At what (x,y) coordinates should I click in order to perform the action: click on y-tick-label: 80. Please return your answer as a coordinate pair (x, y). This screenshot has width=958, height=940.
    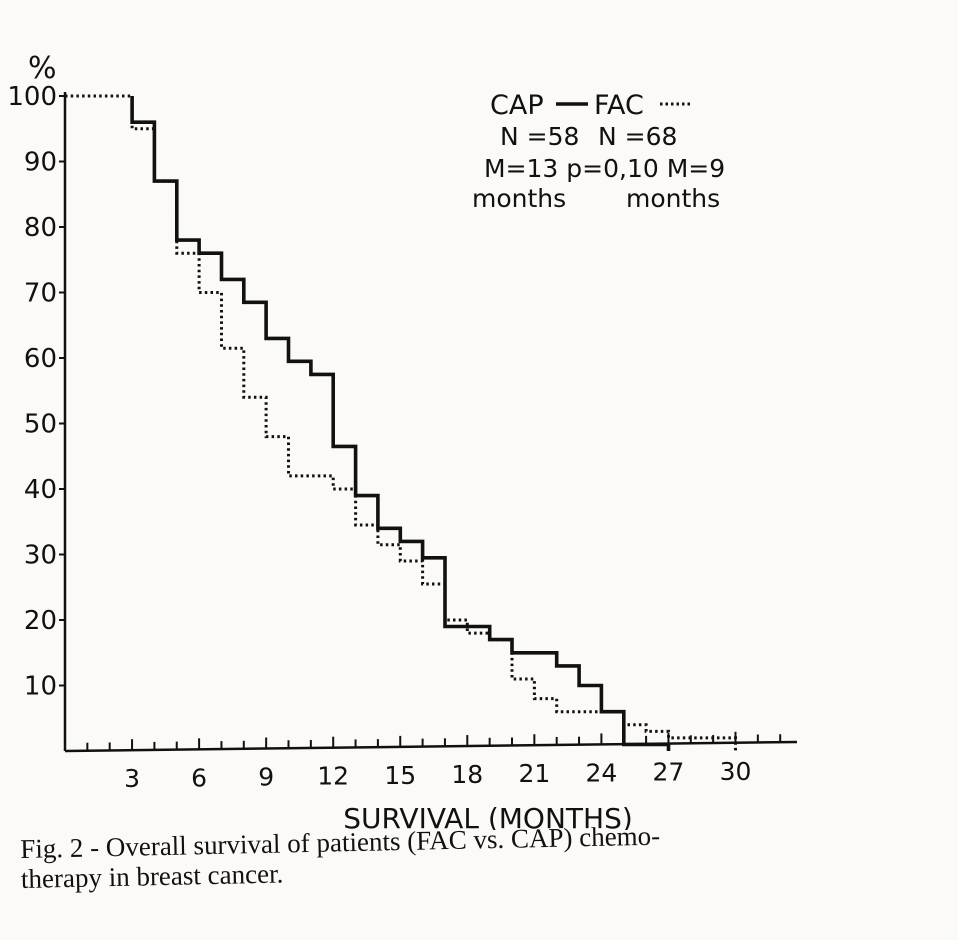
    Looking at the image, I should click on (40, 228).